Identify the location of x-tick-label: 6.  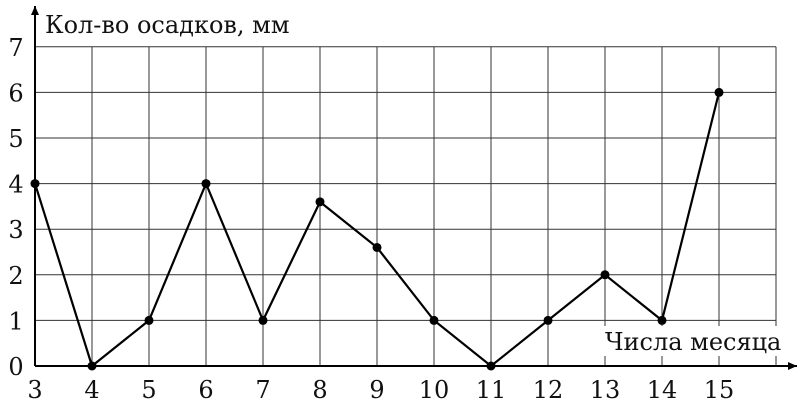
(205, 389).